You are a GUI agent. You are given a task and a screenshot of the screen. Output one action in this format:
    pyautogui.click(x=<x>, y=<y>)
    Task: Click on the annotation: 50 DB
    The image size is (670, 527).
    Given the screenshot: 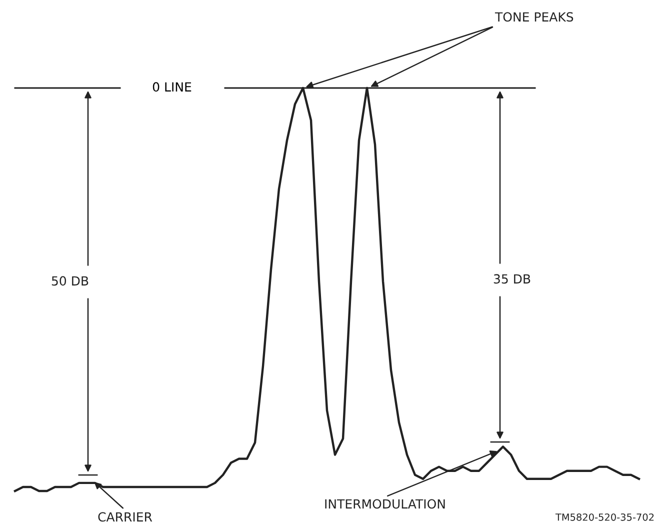 What is the action you would take?
    pyautogui.click(x=70, y=281)
    